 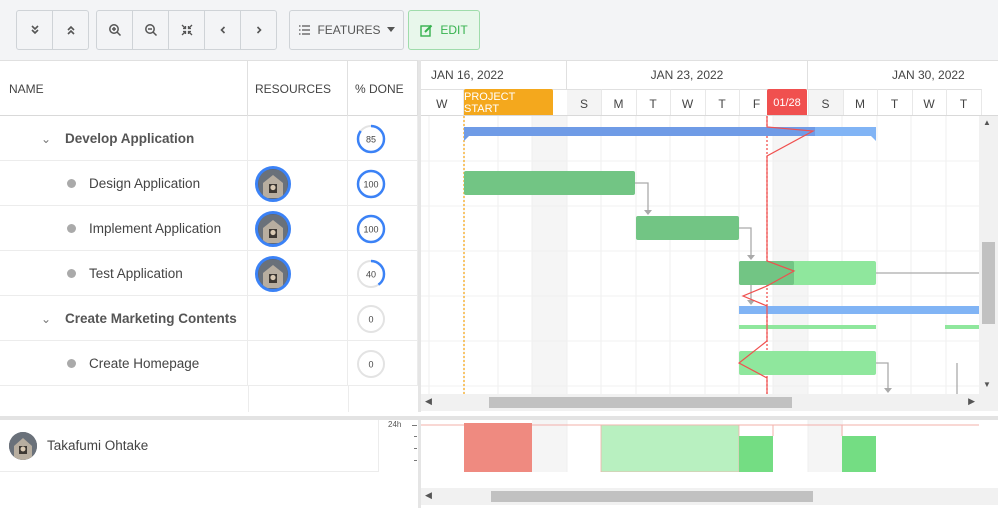 I want to click on percent-done-value: 85, so click(x=371, y=139).